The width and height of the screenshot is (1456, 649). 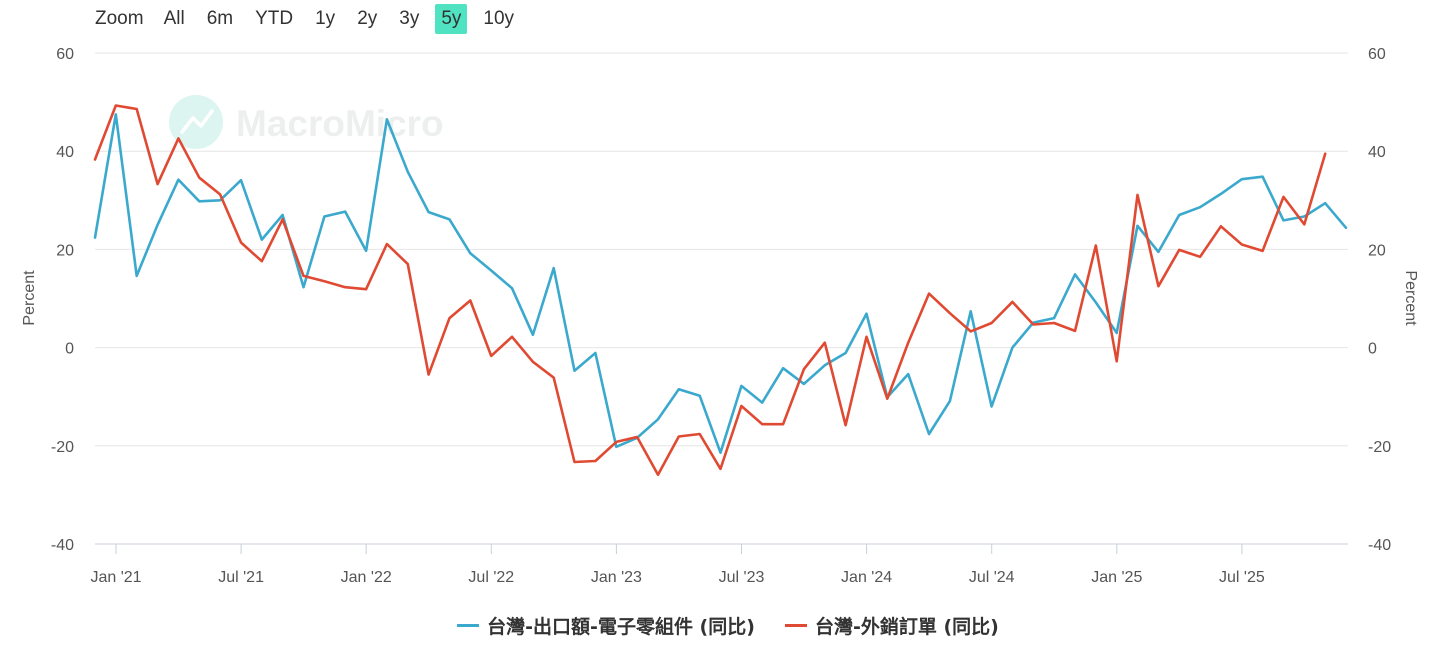 I want to click on x-tick-label: Jan '25, so click(x=1116, y=577).